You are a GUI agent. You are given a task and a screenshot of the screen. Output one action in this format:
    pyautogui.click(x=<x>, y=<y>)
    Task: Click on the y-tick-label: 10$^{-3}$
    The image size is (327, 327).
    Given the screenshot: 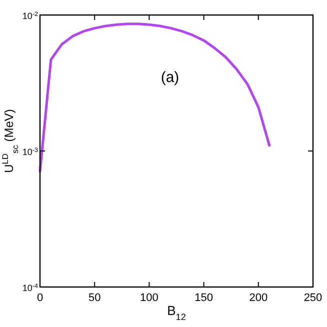 What is the action you would take?
    pyautogui.click(x=30, y=151)
    